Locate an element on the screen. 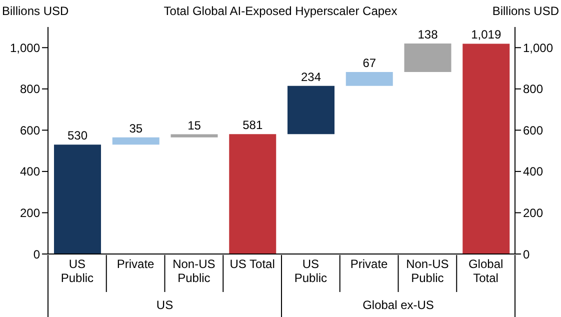 The height and width of the screenshot is (317, 561). y2-tick-label: 400 is located at coordinates (533, 171).